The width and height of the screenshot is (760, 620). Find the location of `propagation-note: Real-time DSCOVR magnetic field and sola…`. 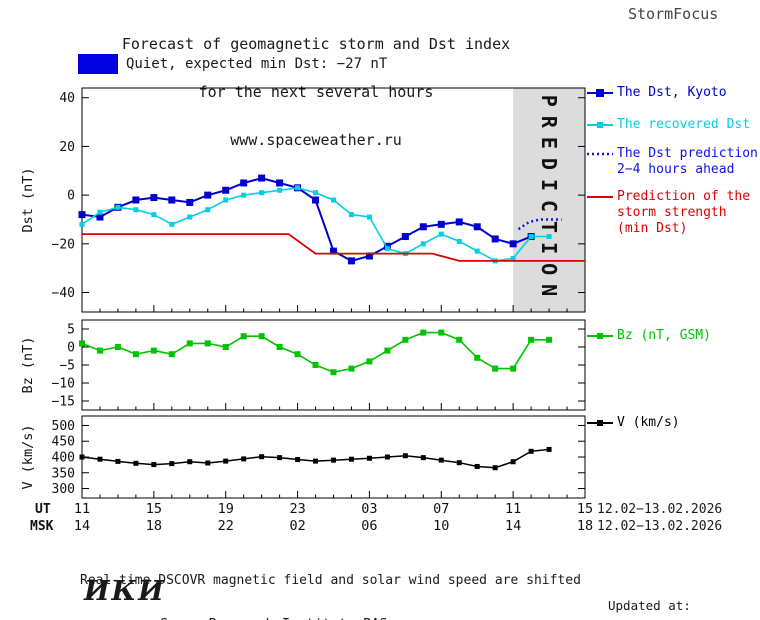

propagation-note: Real-time DSCOVR magnetic field and sola… is located at coordinates (330, 579).